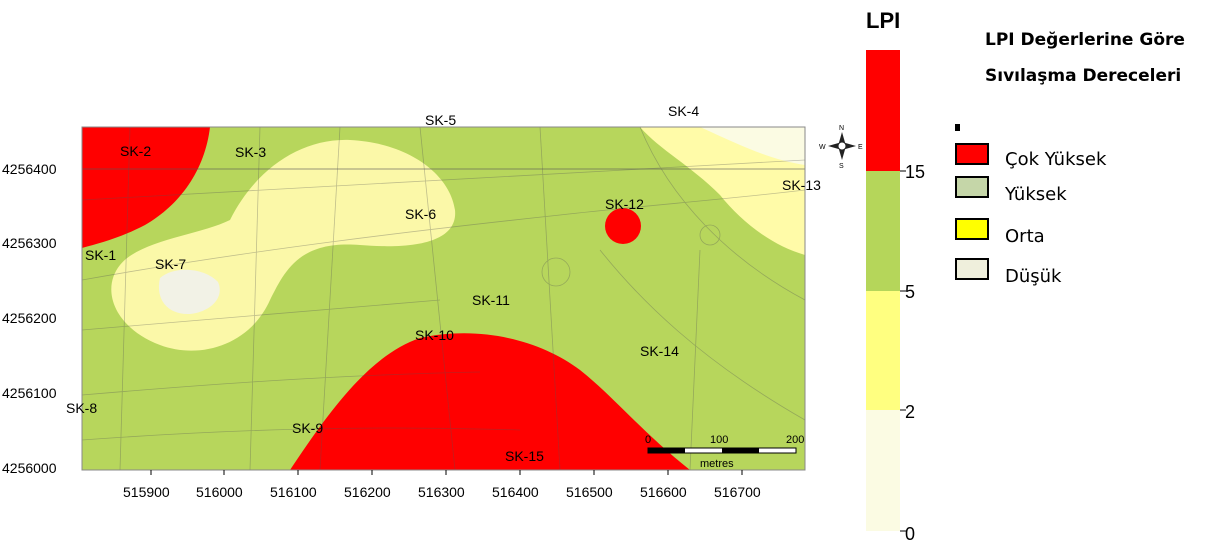 The image size is (1221, 544). What do you see at coordinates (883, 110) in the screenshot?
I see `colorbar-band-cok-yuksek` at bounding box center [883, 110].